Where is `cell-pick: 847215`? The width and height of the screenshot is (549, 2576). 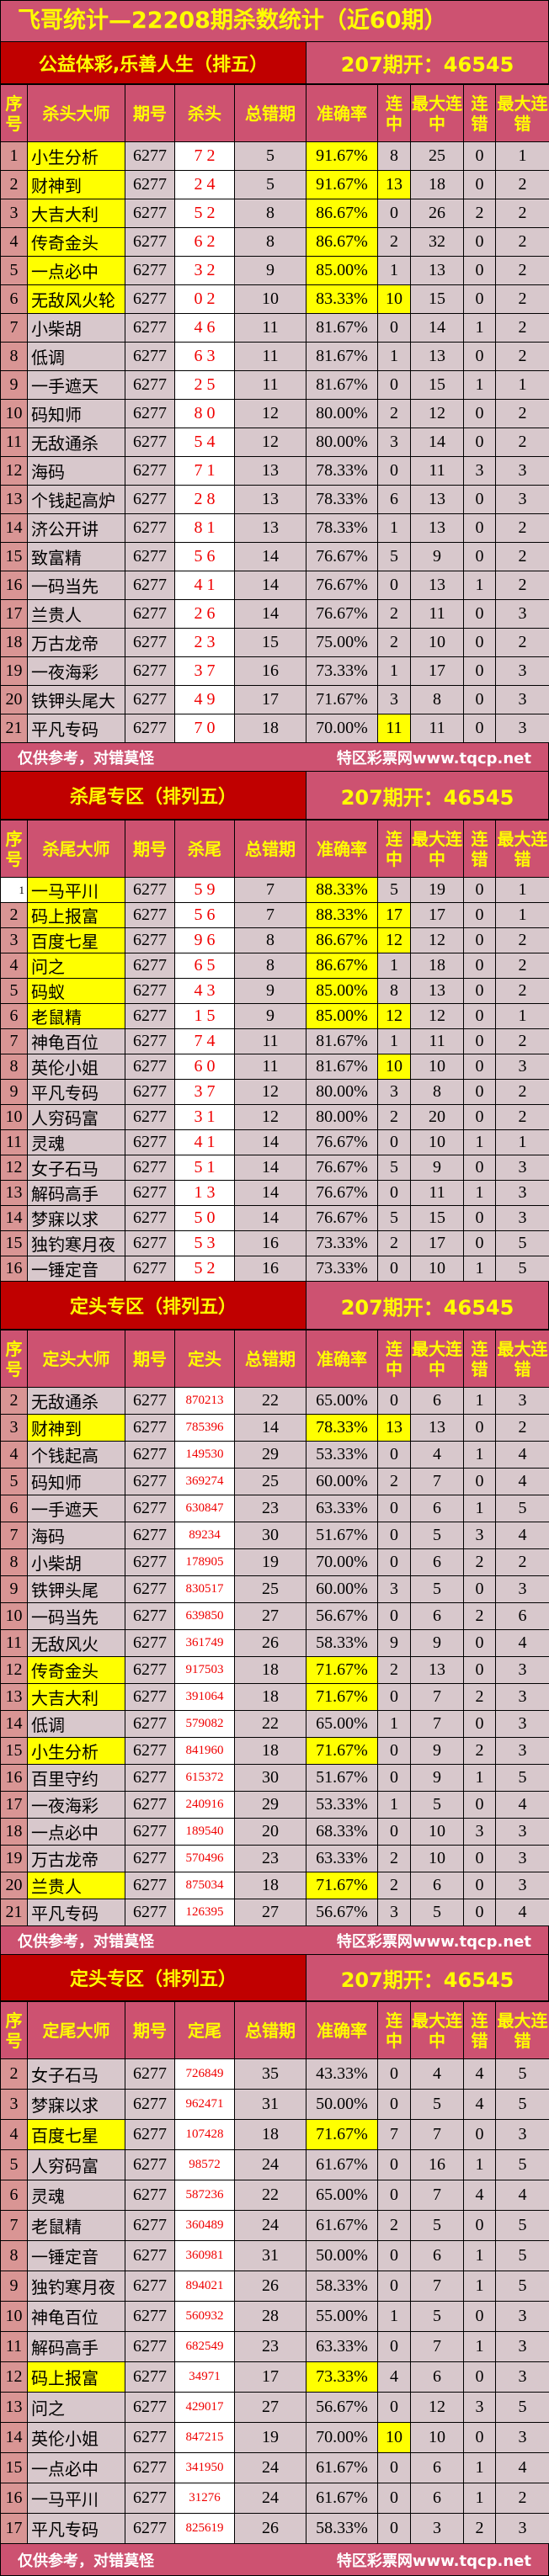
cell-pick: 847215 is located at coordinates (205, 2438).